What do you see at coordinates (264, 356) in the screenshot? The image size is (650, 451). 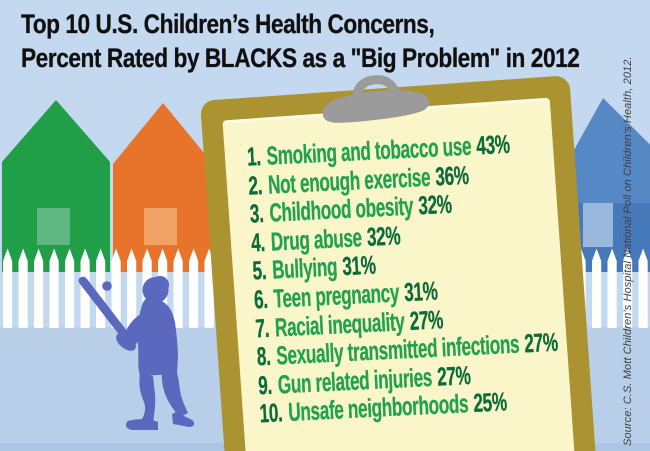 I see `rank-number: 8.` at bounding box center [264, 356].